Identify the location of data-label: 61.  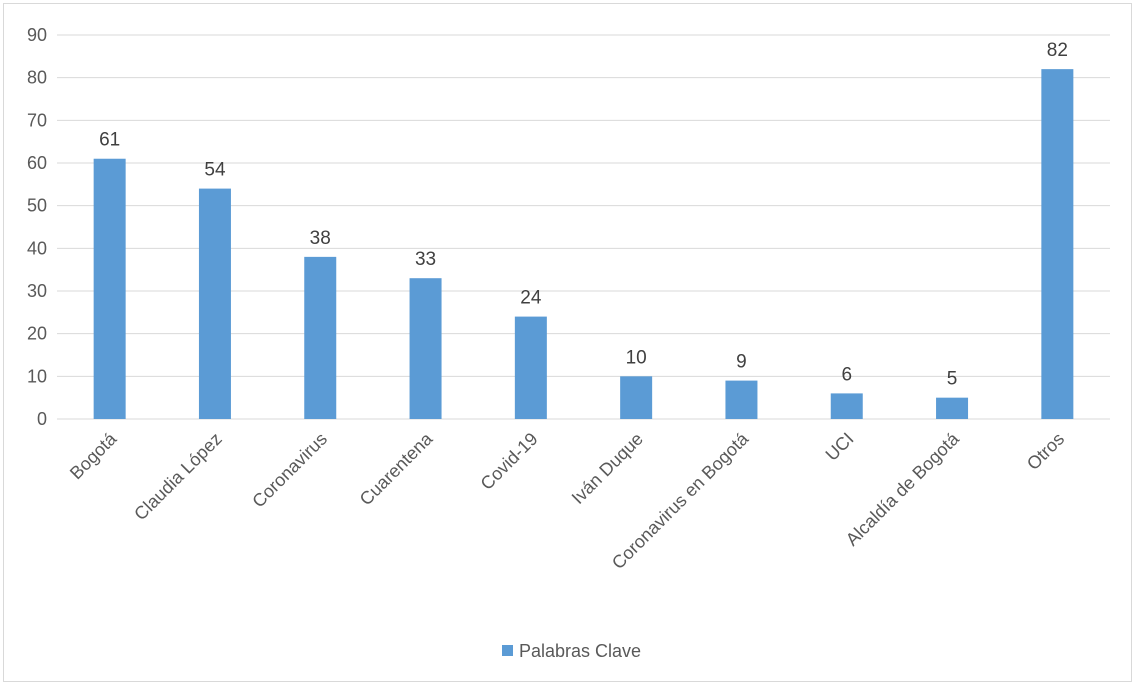
(109, 140).